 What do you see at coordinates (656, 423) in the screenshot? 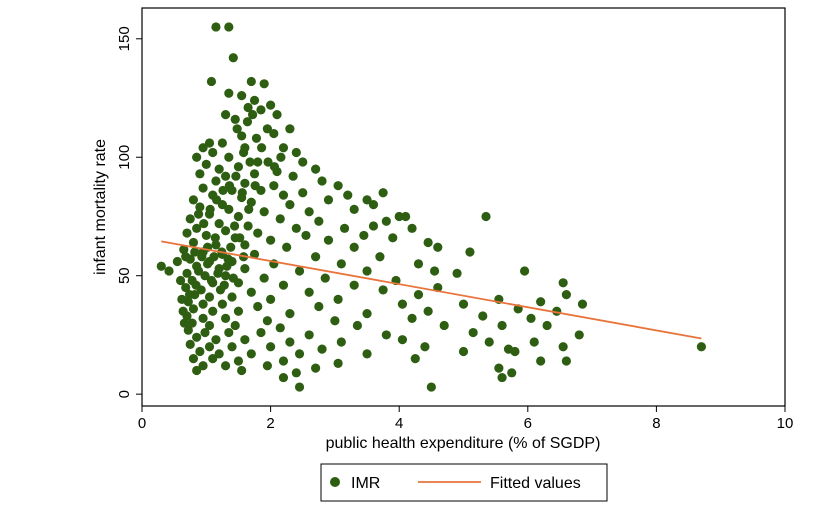
I see `x-tick-label-4: 8` at bounding box center [656, 423].